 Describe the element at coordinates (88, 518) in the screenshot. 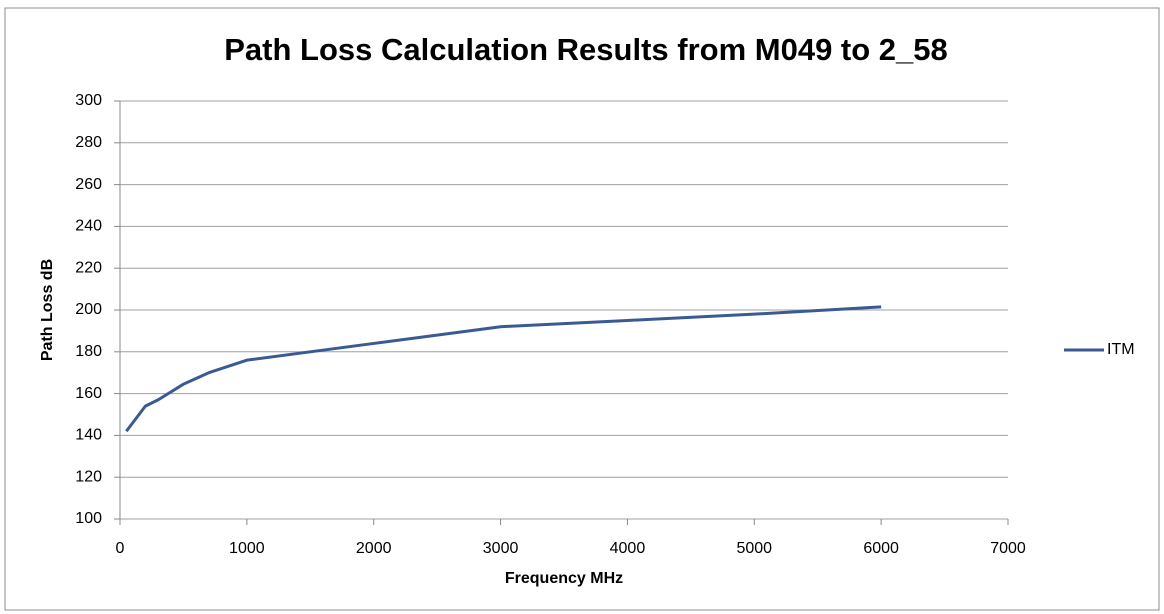

I see `y-tick-label: 100` at that location.